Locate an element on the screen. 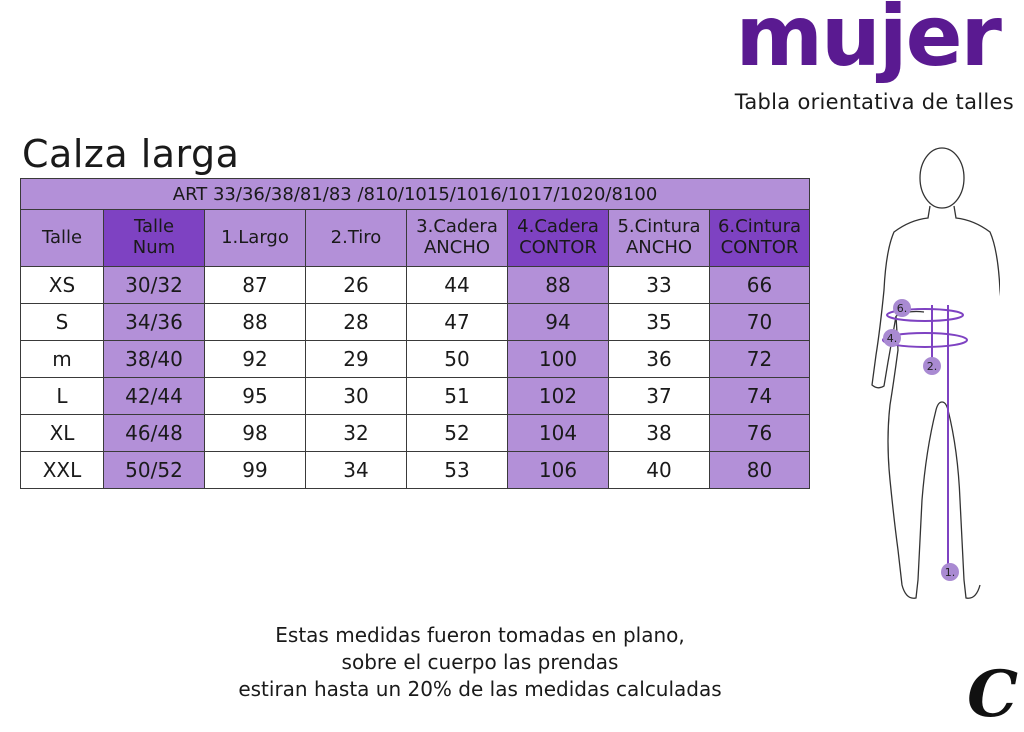  table-row: XS 30/32 87 26 44 88 33 66 is located at coordinates (415, 285).